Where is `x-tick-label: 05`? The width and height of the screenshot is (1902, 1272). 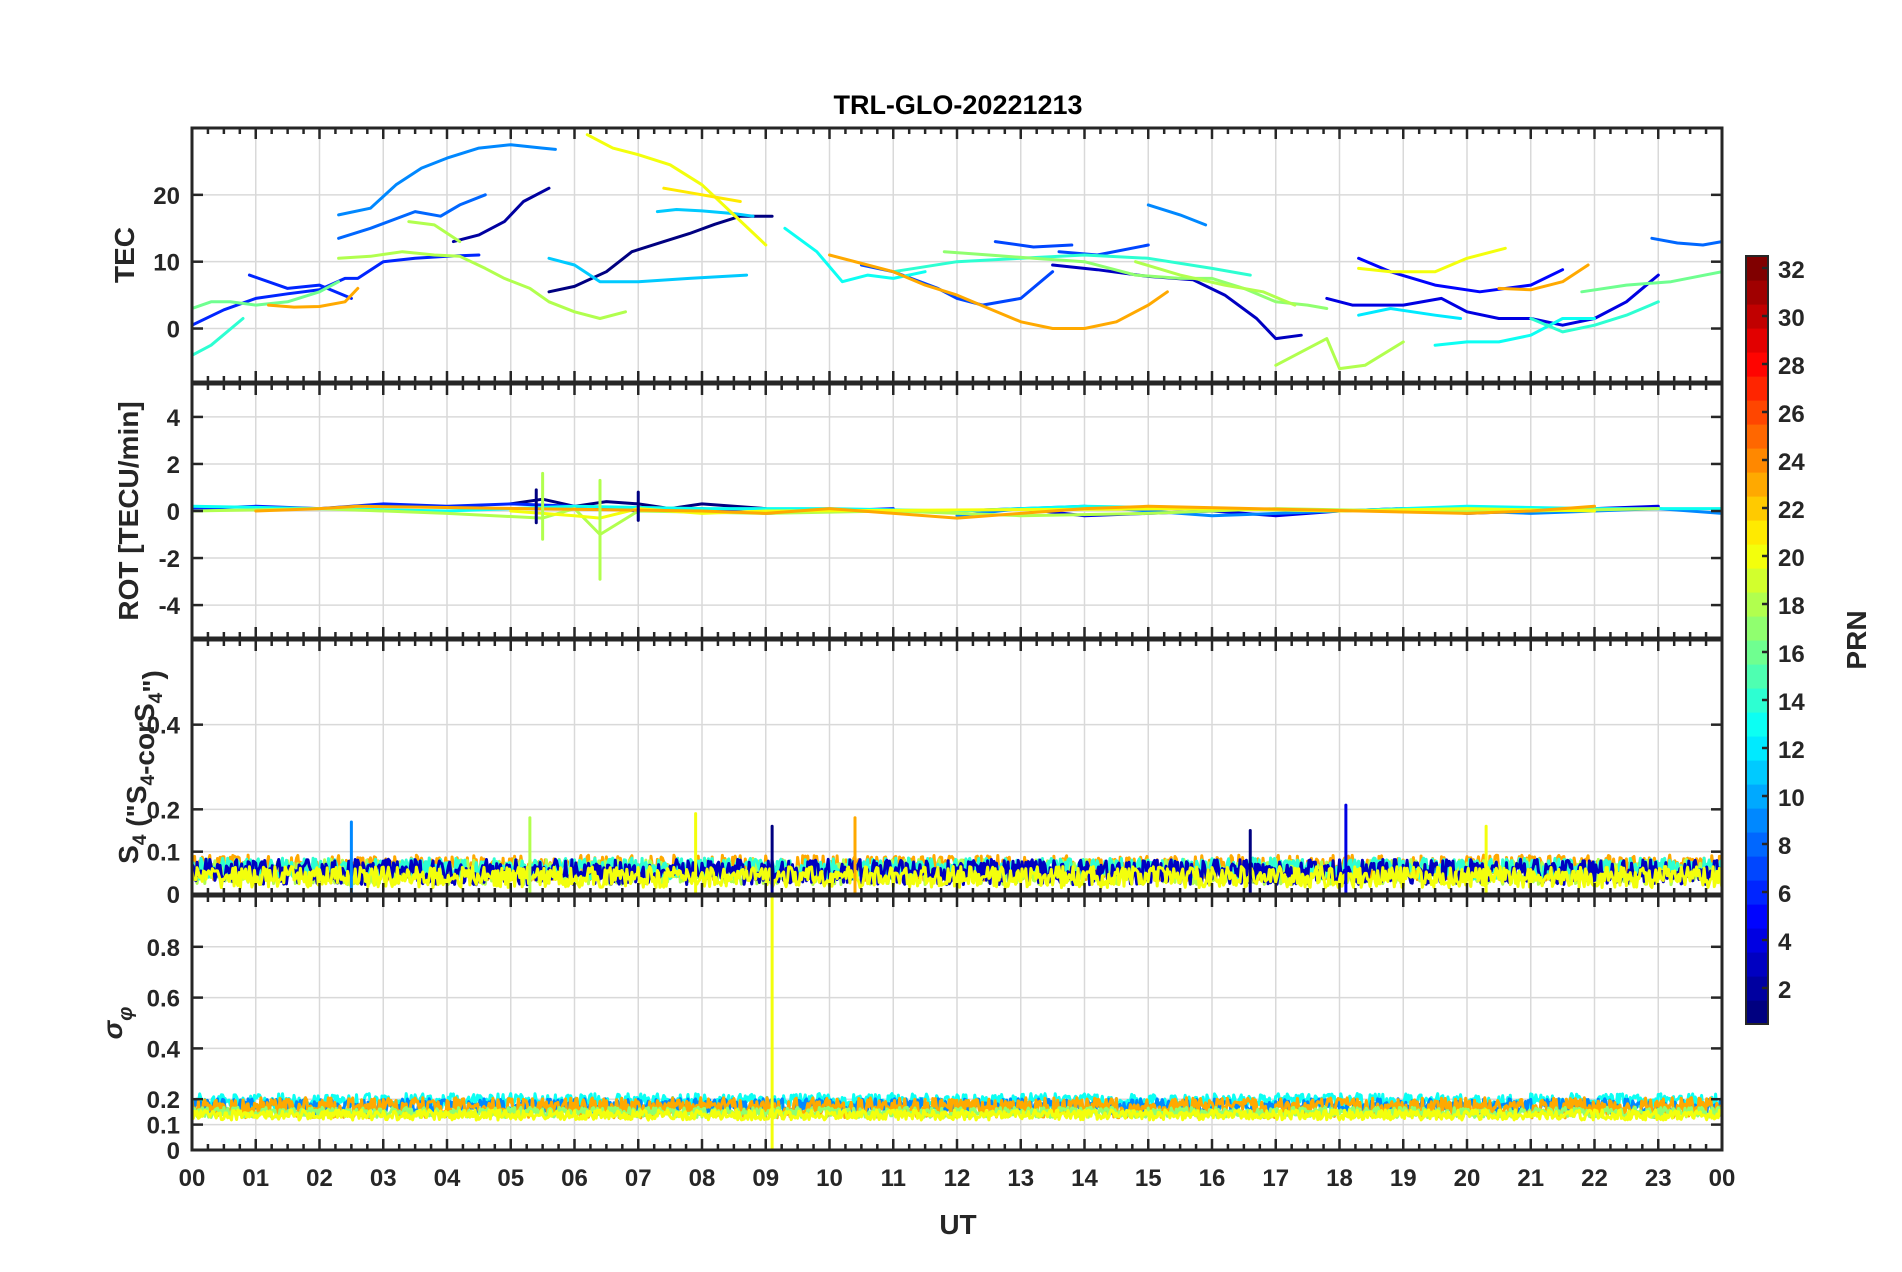
x-tick-label: 05 is located at coordinates (510, 1178).